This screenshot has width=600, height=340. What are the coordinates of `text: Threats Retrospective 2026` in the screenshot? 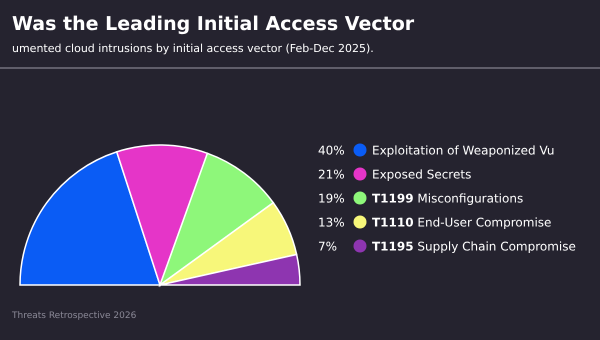 It's located at (74, 316).